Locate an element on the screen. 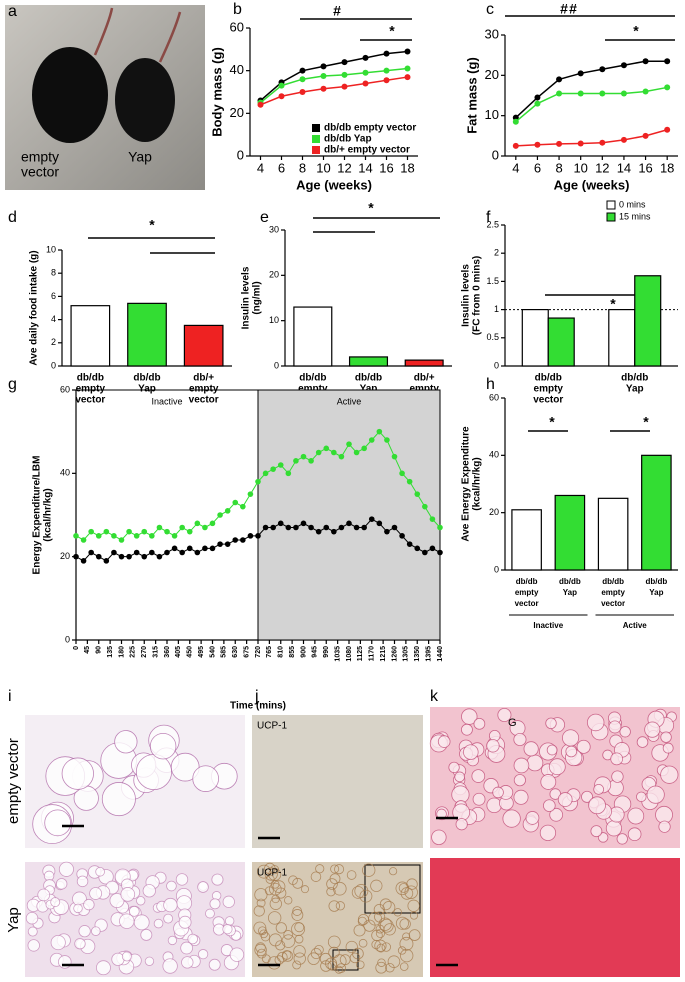  x-tick-label: 18 is located at coordinates (667, 167).